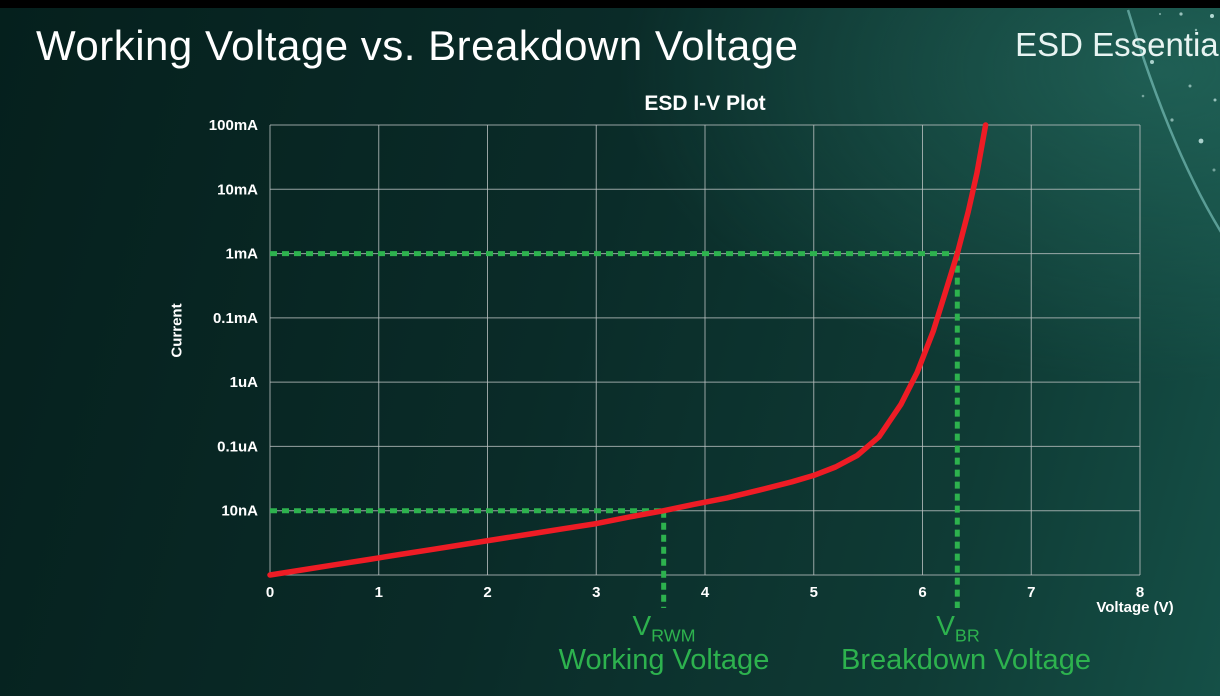 Image resolution: width=1220 pixels, height=696 pixels. What do you see at coordinates (642, 625) in the screenshot?
I see `vrwm-symbol-main: V` at bounding box center [642, 625].